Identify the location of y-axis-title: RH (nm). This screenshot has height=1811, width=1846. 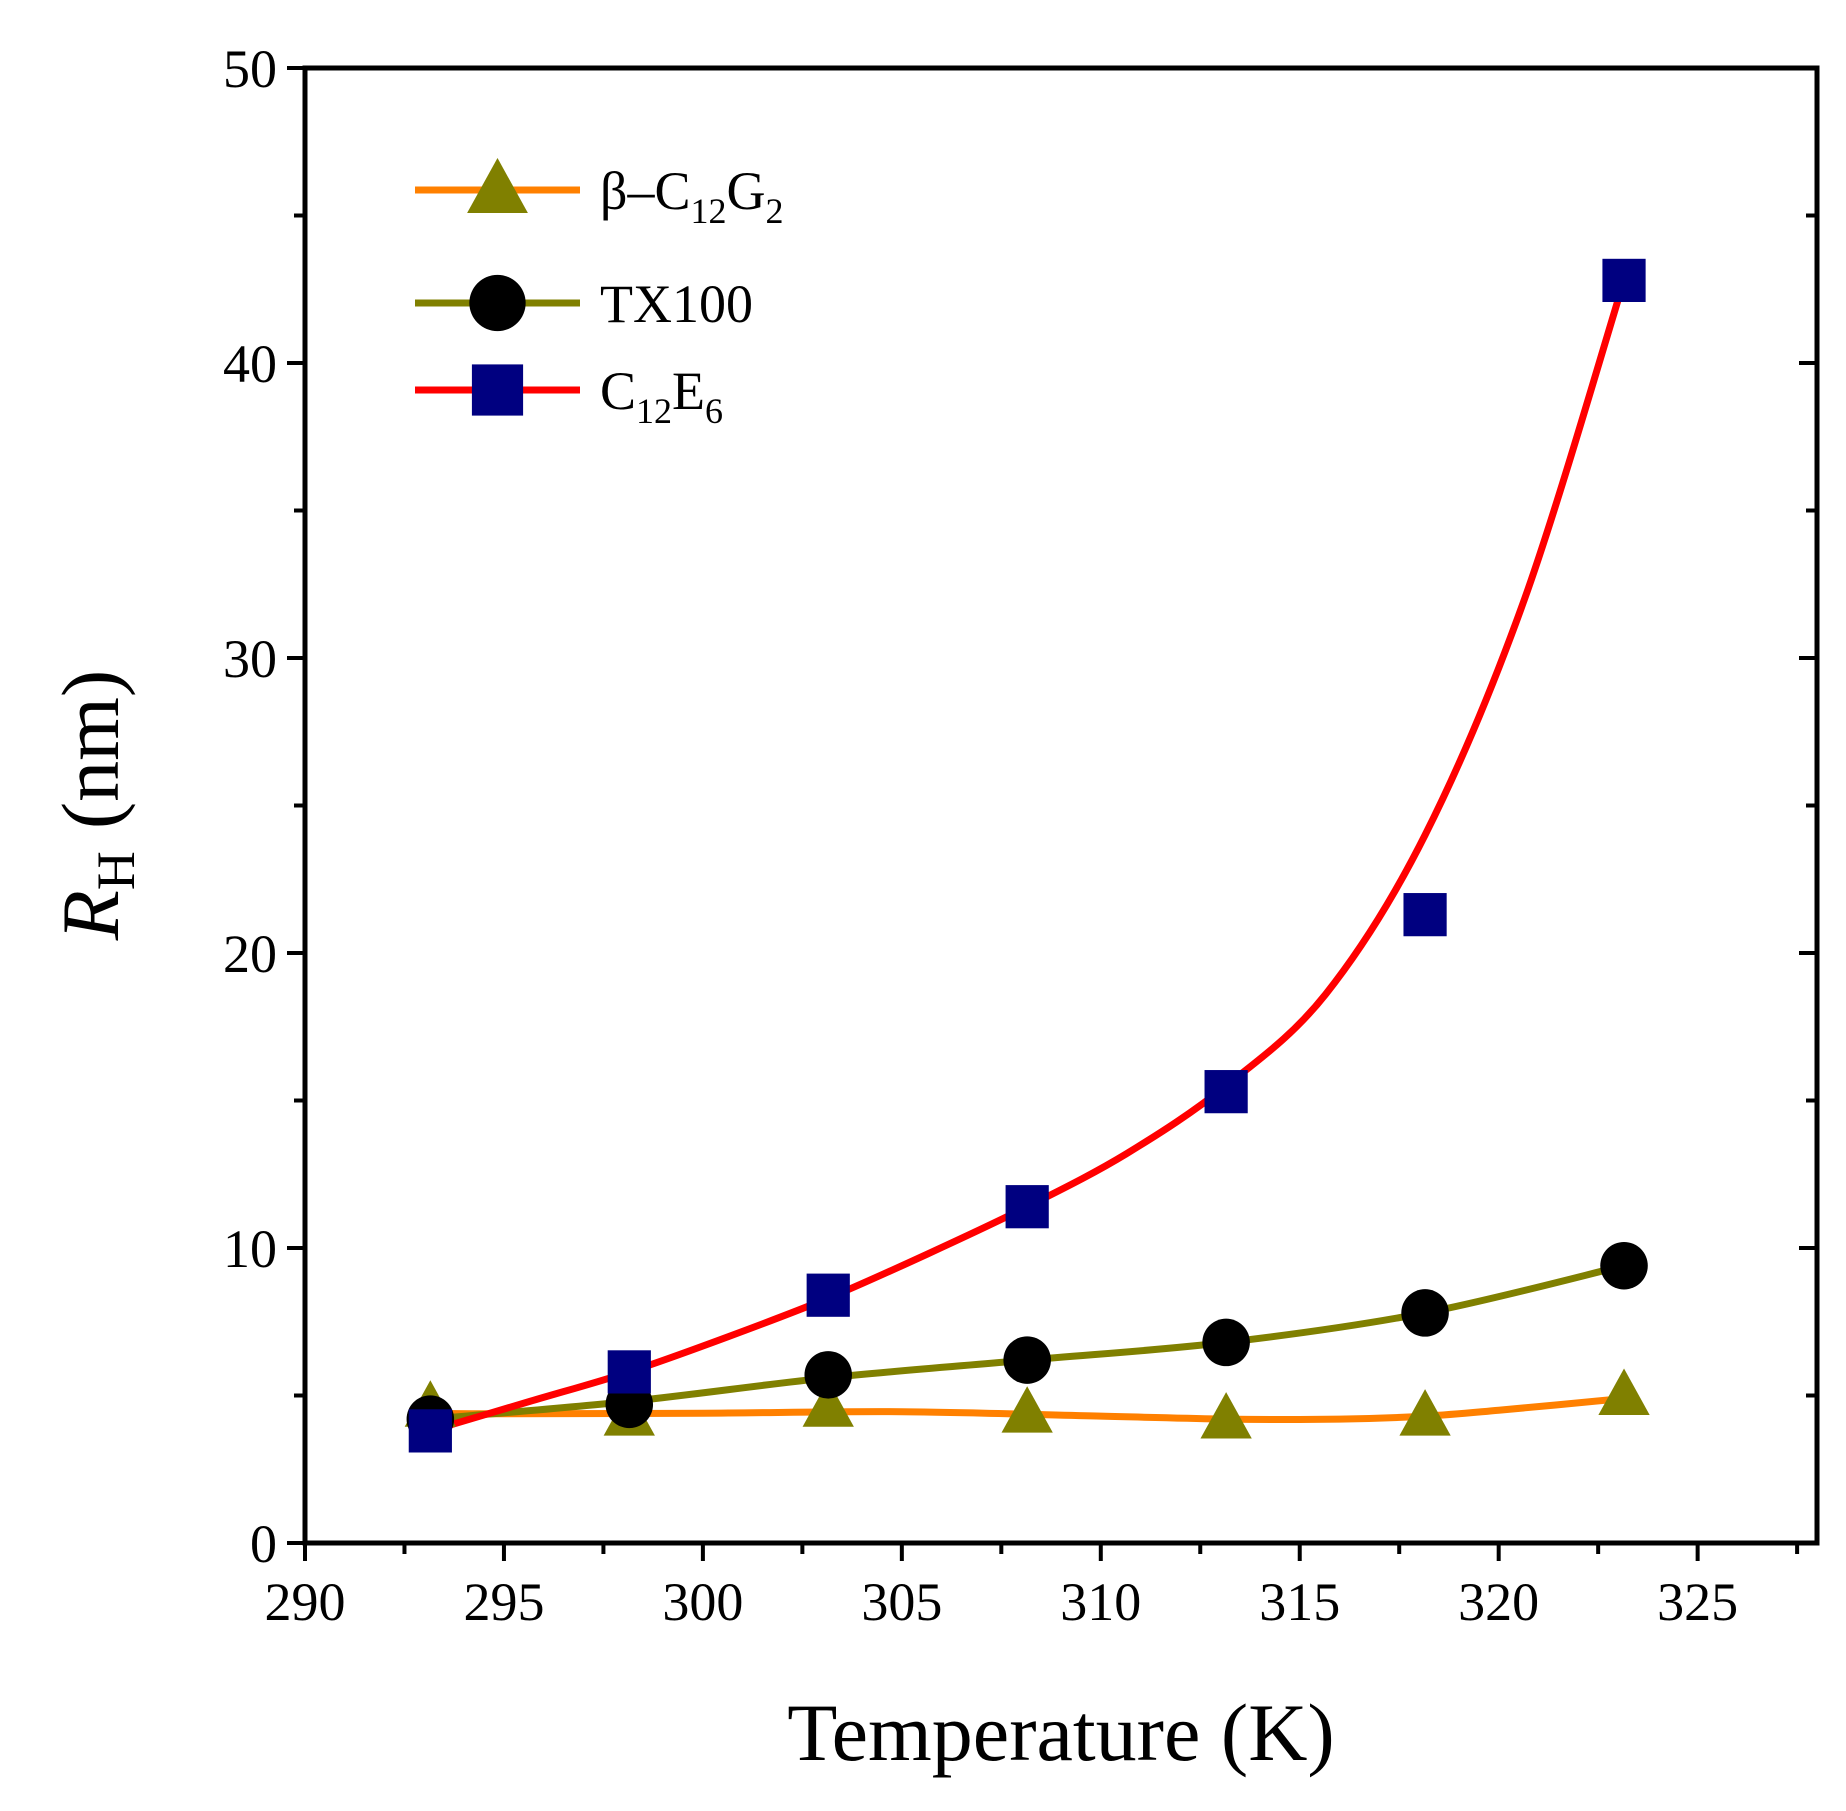
(95, 806).